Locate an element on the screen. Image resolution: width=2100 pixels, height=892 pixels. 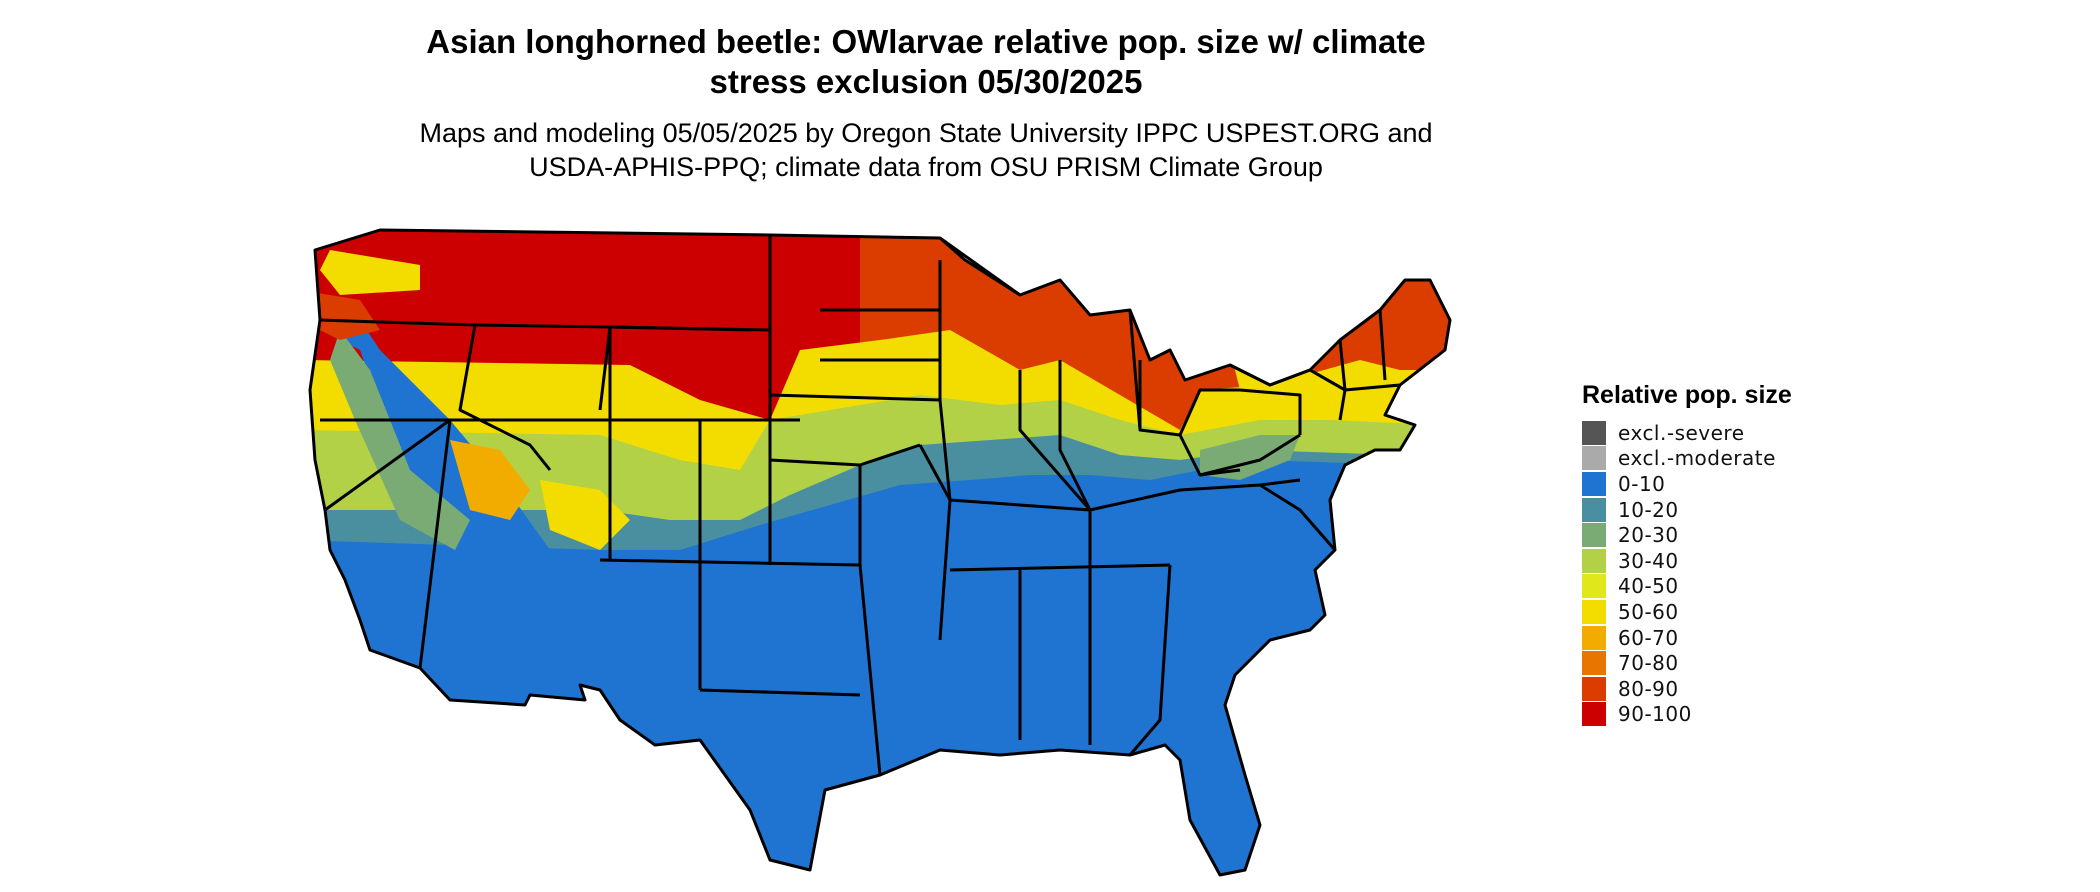
legend-label: excl.-severe is located at coordinates (1681, 432).